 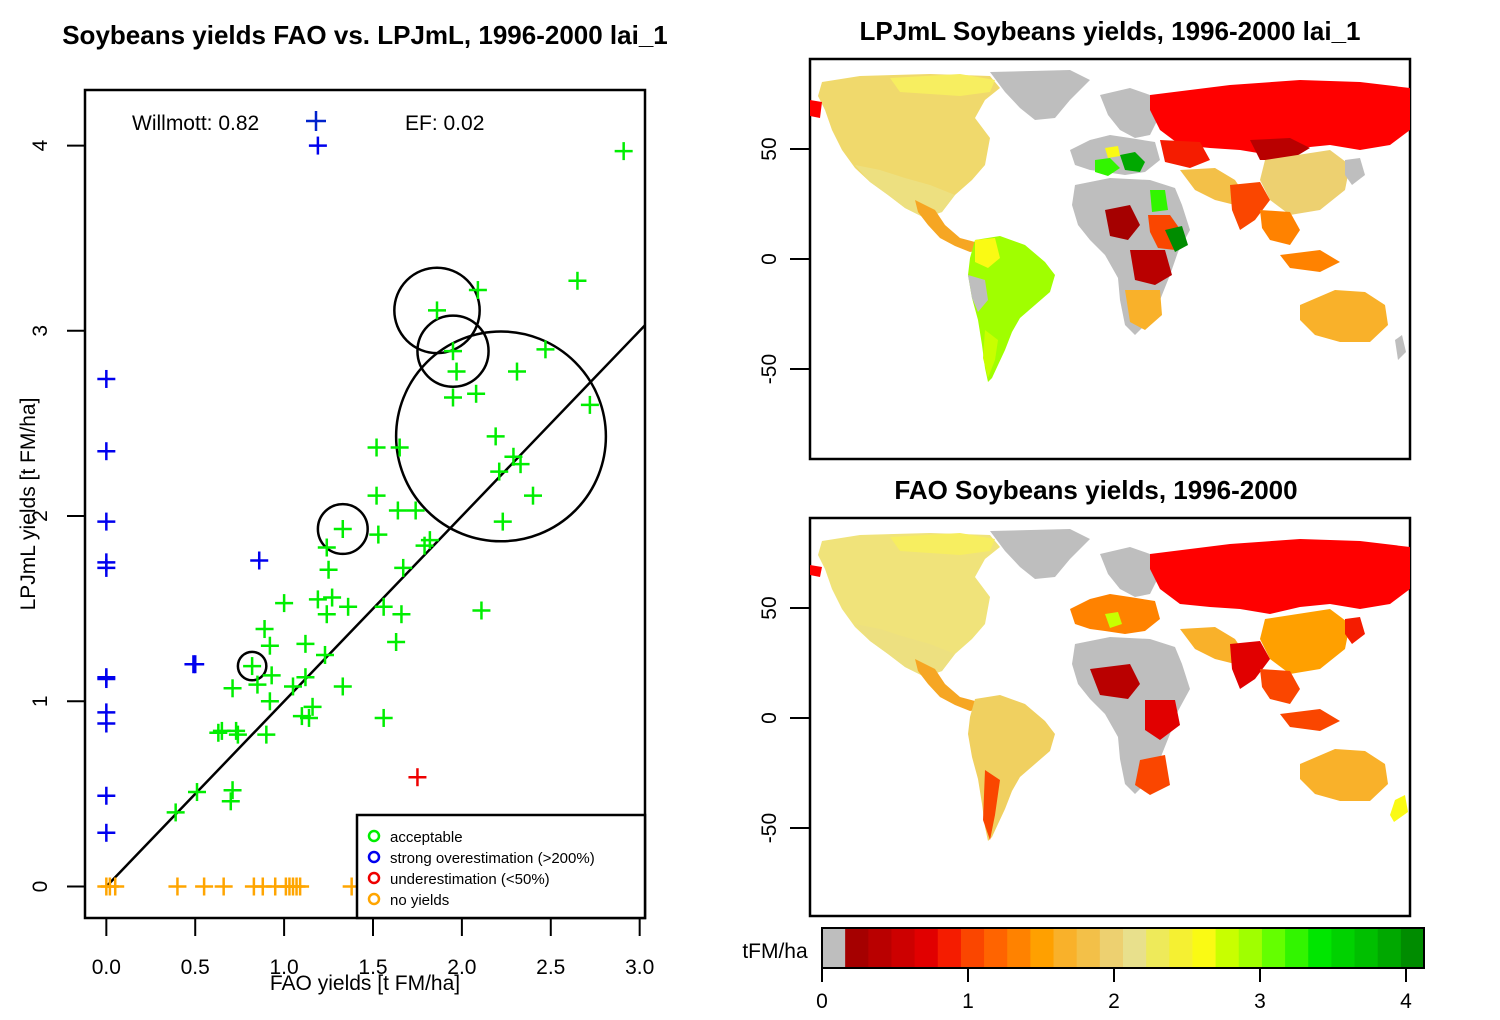 I want to click on y-axis-label: LPJmL yields [t FM/ha], so click(x=28, y=504).